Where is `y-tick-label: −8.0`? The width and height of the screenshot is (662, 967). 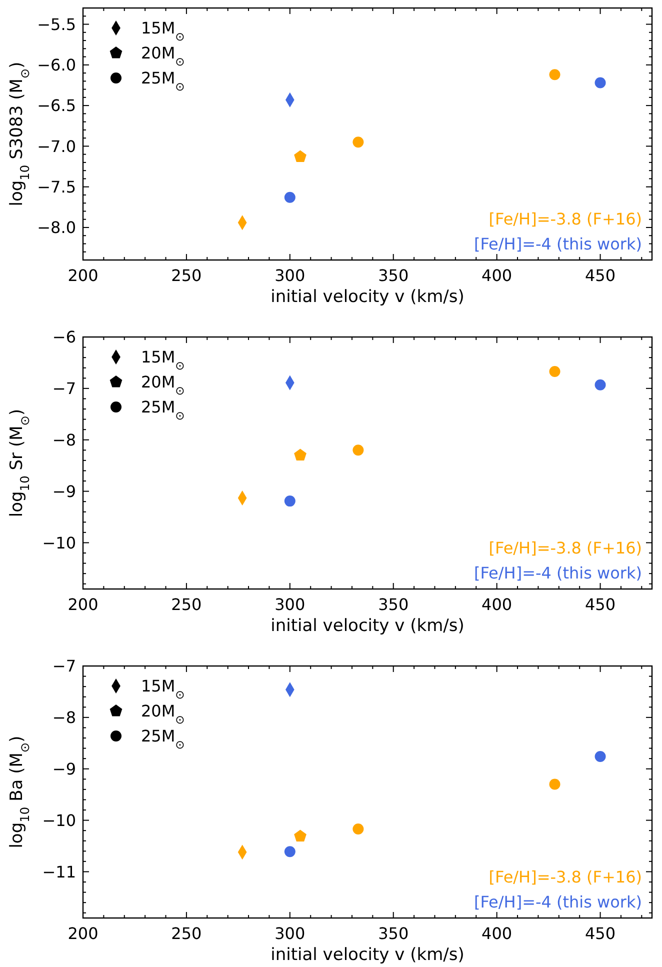
y-tick-label: −8.0 is located at coordinates (56, 228).